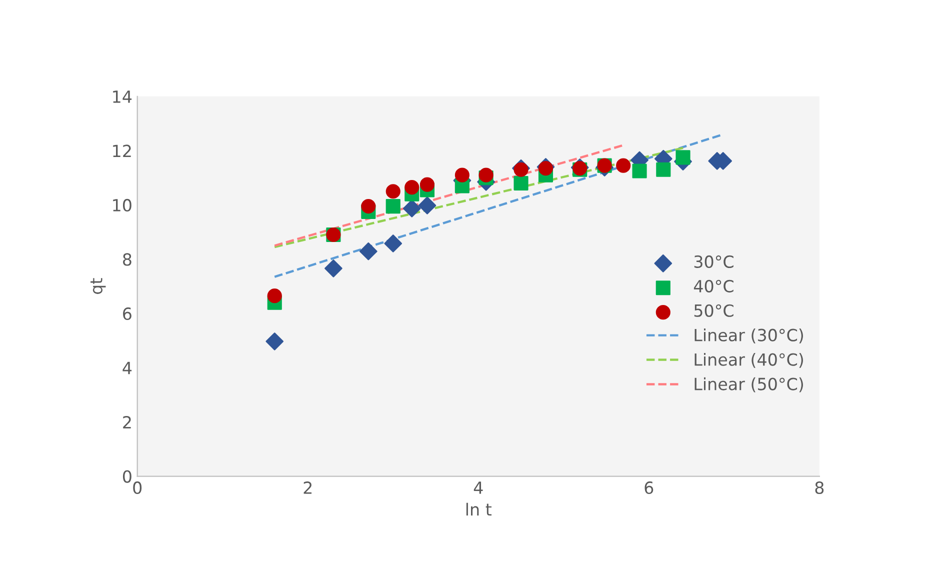  What do you see at coordinates (127, 476) in the screenshot?
I see `y-tick-label: 0` at bounding box center [127, 476].